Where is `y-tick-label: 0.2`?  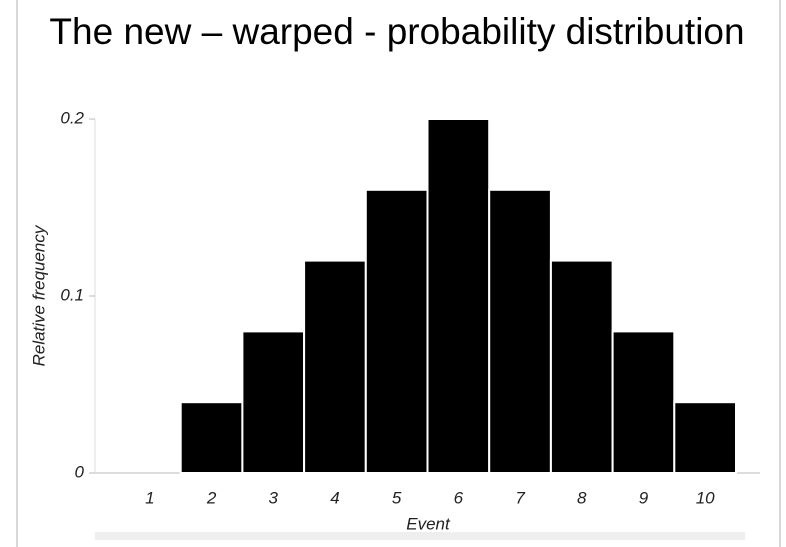 y-tick-label: 0.2 is located at coordinates (72, 117).